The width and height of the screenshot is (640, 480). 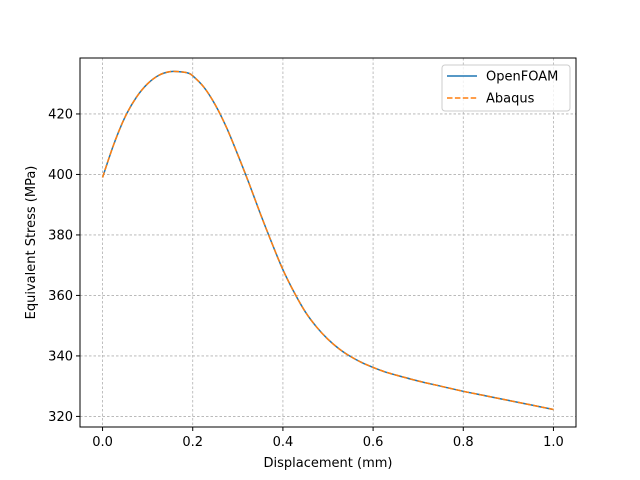 I want to click on x-tick-label: 0.2, so click(x=192, y=442).